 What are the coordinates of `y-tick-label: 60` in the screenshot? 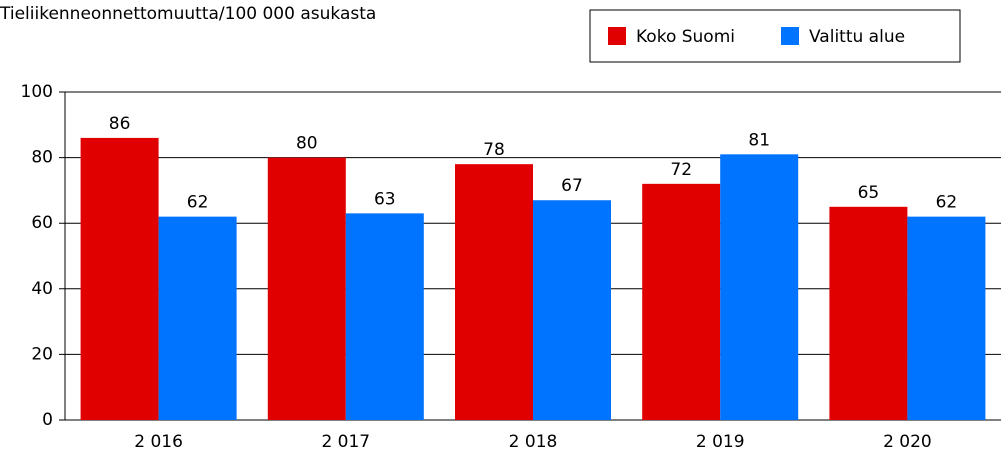 It's located at (42, 223).